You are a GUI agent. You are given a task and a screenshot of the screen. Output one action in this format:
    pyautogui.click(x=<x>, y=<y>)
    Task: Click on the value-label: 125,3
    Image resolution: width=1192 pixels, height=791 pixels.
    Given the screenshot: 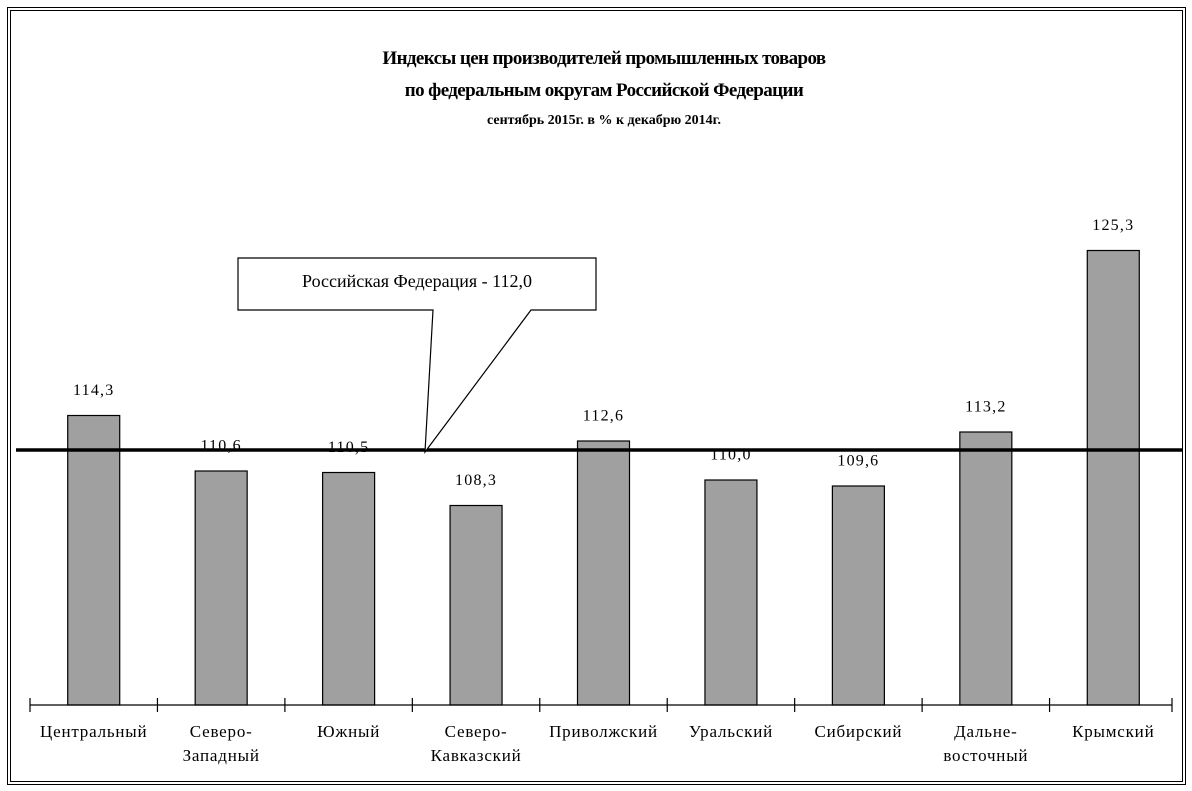 What is the action you would take?
    pyautogui.click(x=1113, y=225)
    